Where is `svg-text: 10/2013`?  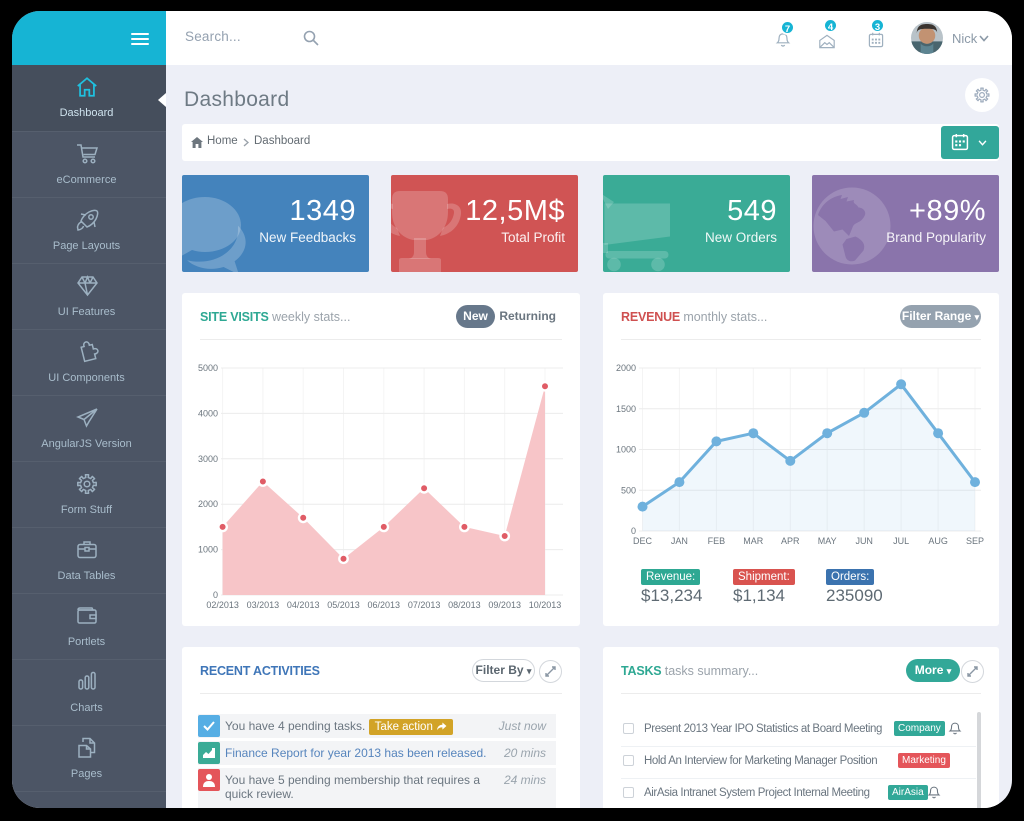
svg-text: 10/2013 is located at coordinates (545, 605).